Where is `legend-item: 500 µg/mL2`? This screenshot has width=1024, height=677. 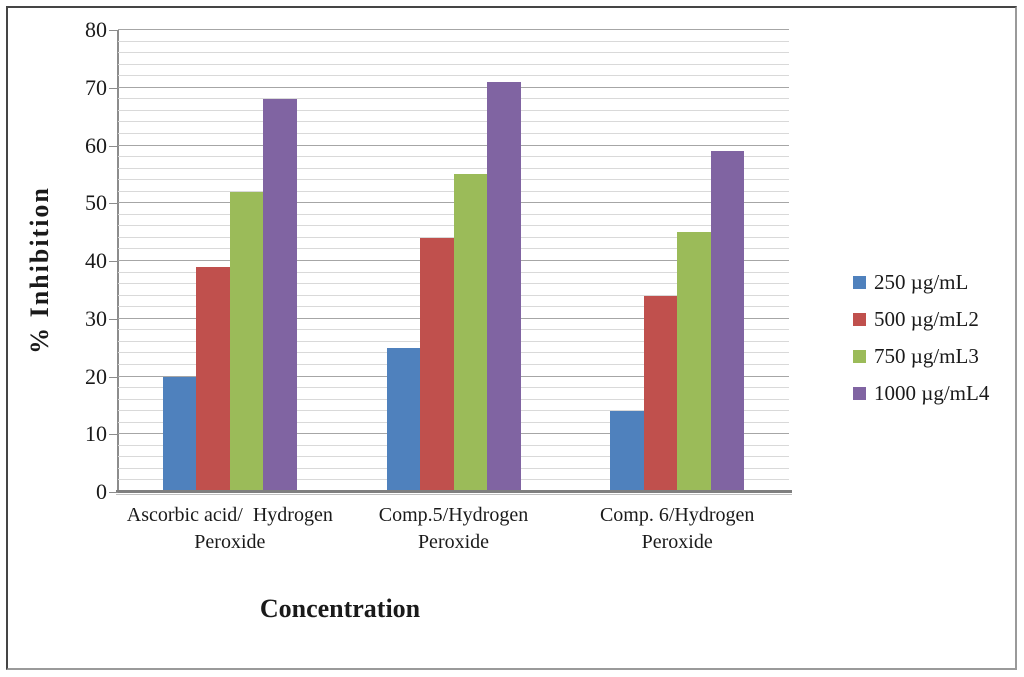 legend-item: 500 µg/mL2 is located at coordinates (921, 319).